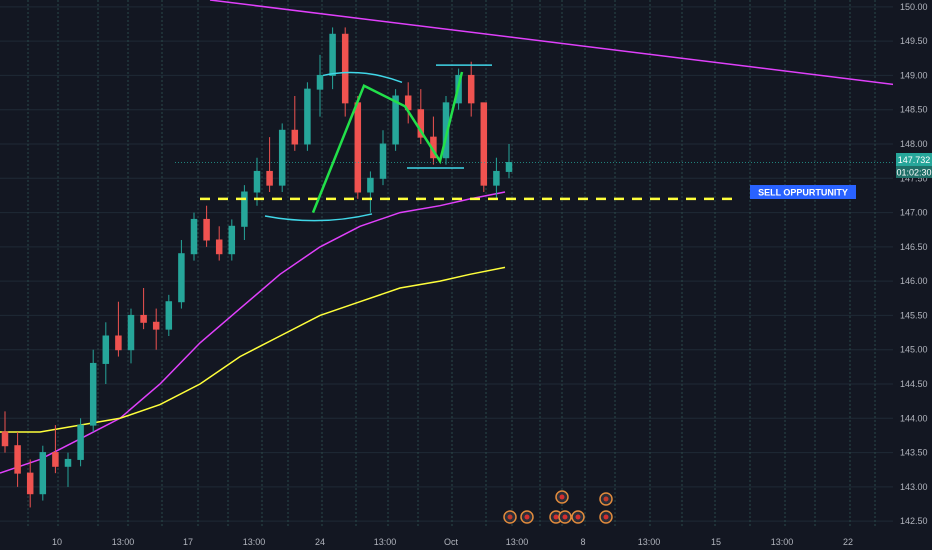 Image resolution: width=932 pixels, height=550 pixels. Describe the element at coordinates (570, 45) in the screenshot. I see `trendline` at that location.